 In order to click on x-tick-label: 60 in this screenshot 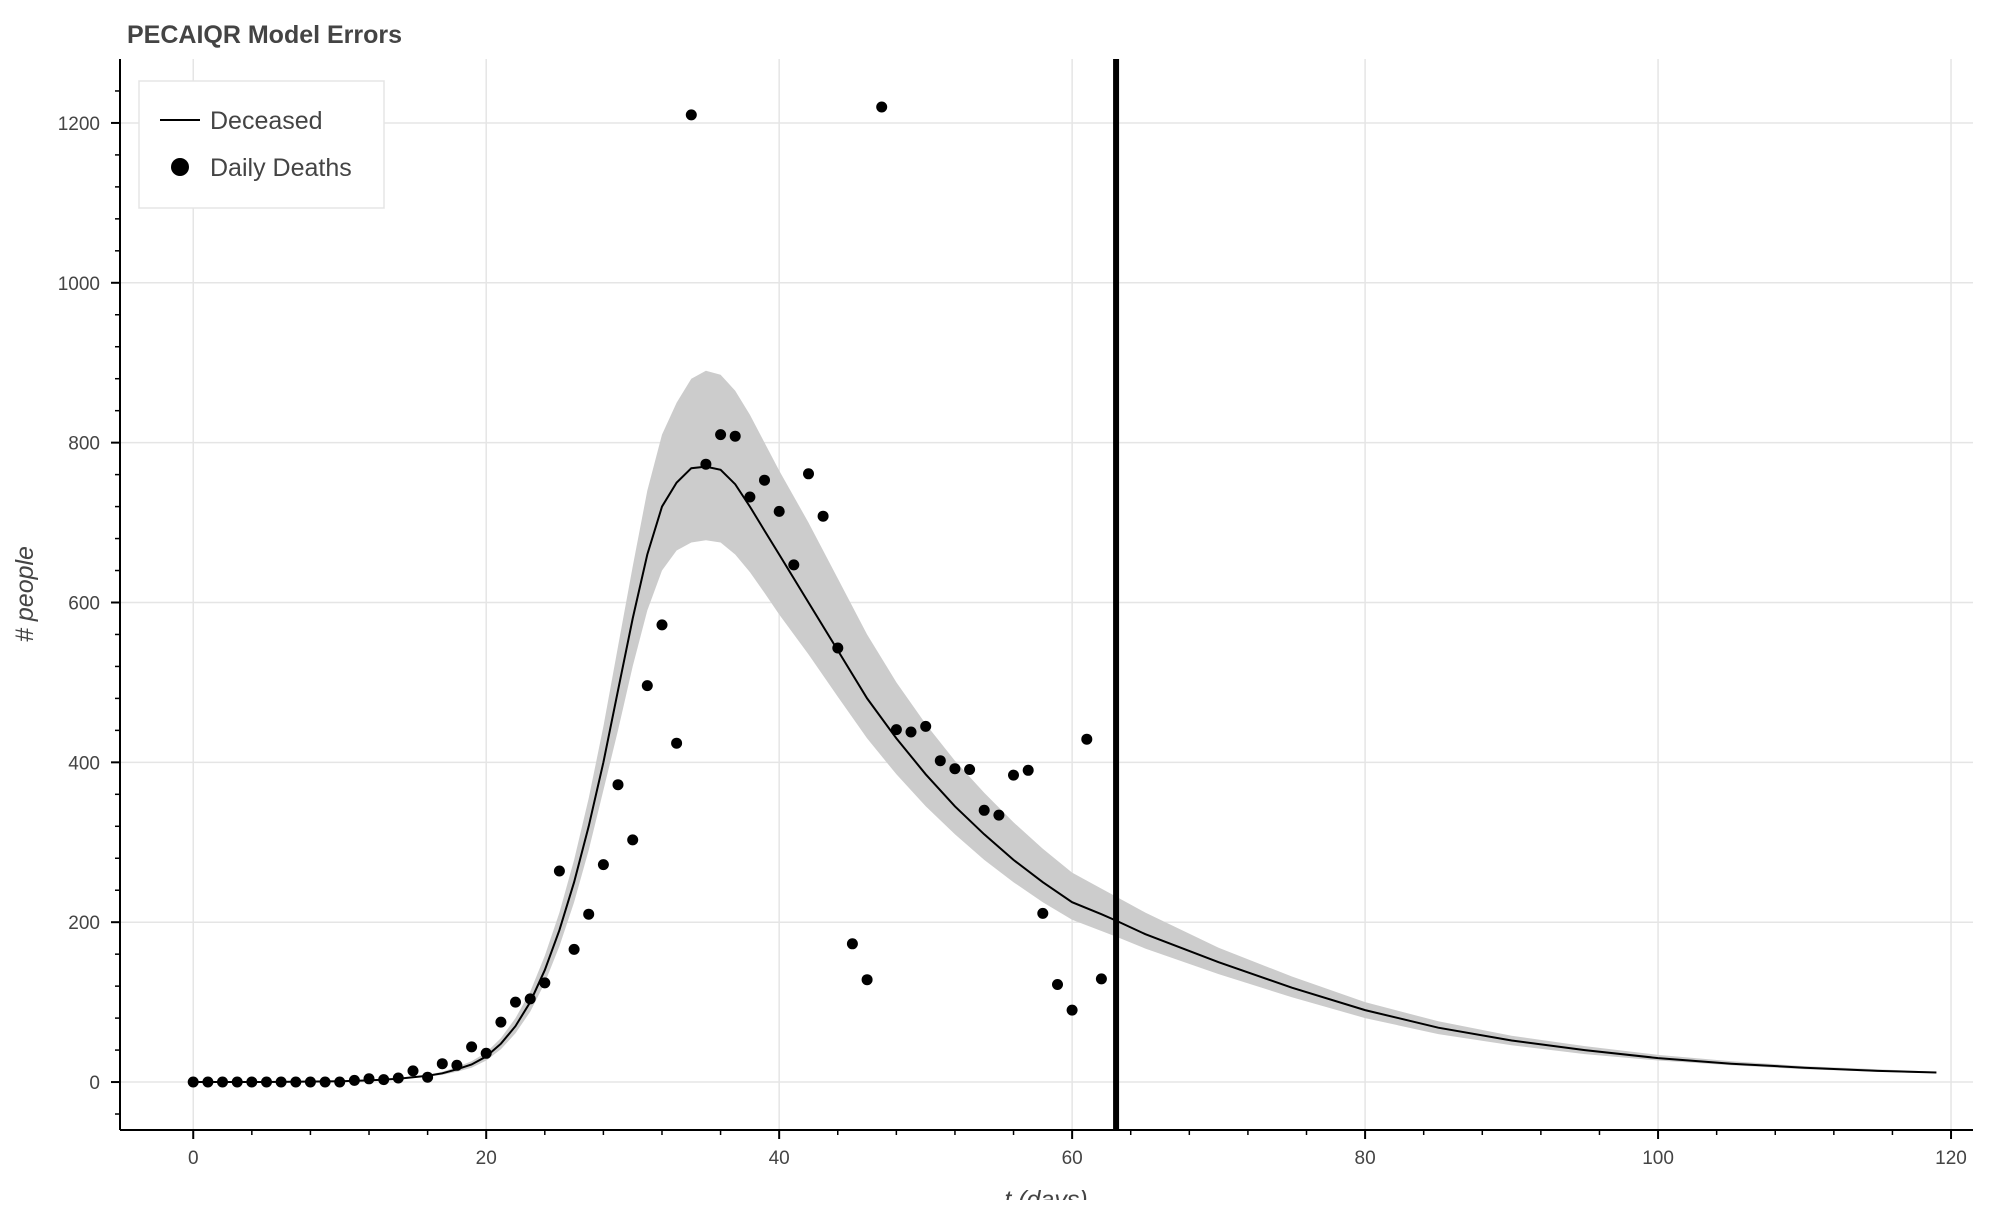, I will do `click(1072, 1158)`.